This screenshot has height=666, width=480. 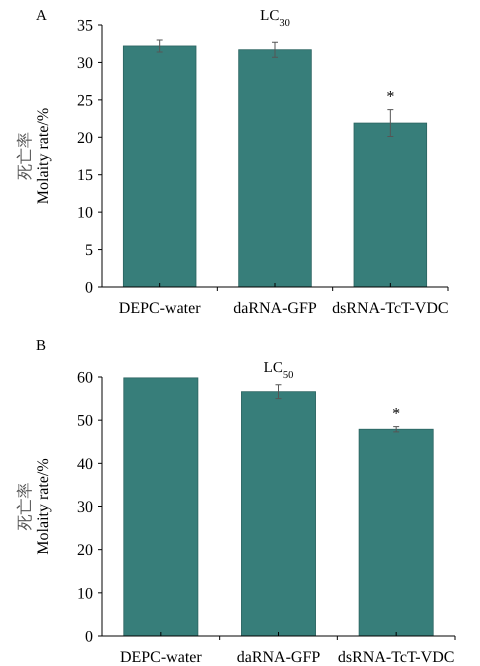 I want to click on text: A, so click(x=41, y=16).